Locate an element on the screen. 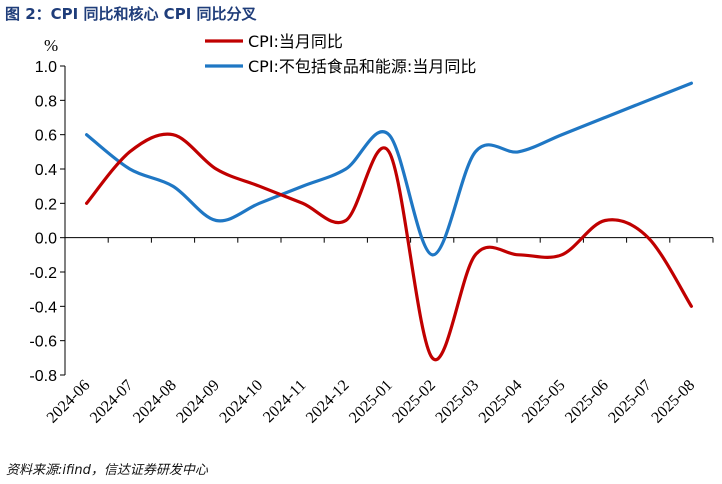 The height and width of the screenshot is (484, 722). y-tick-label: -0.4 is located at coordinates (43, 307).